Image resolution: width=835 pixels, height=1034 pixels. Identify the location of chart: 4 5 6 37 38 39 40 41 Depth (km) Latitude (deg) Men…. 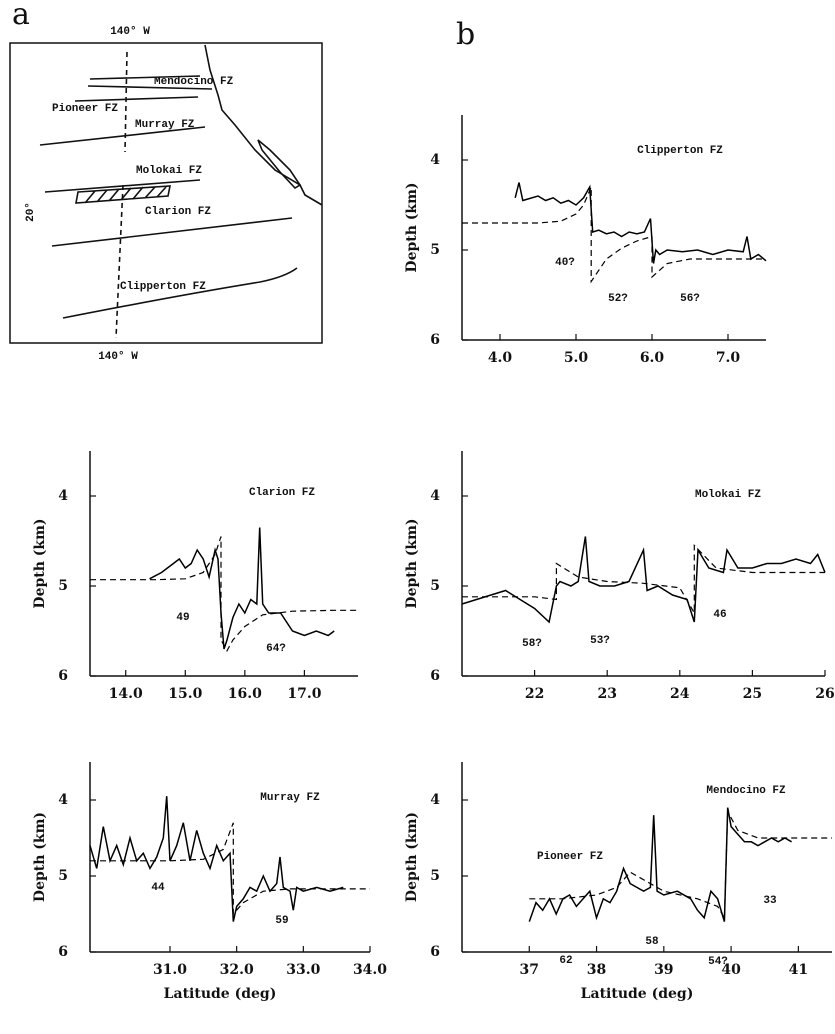
(618, 882).